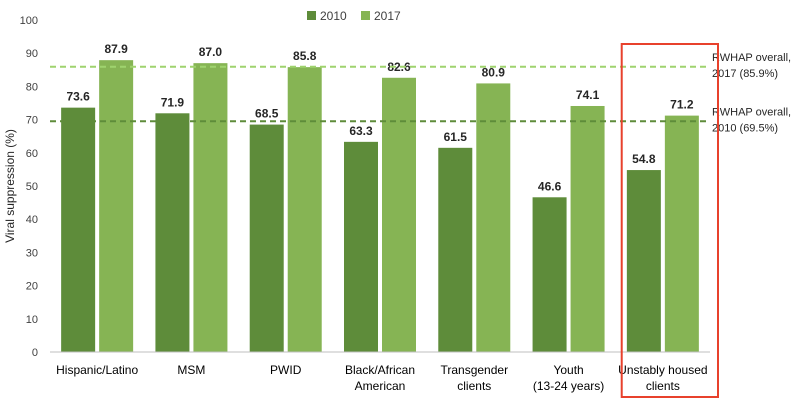 The image size is (800, 403). What do you see at coordinates (333, 16) in the screenshot?
I see `legend-label-2010: 2010` at bounding box center [333, 16].